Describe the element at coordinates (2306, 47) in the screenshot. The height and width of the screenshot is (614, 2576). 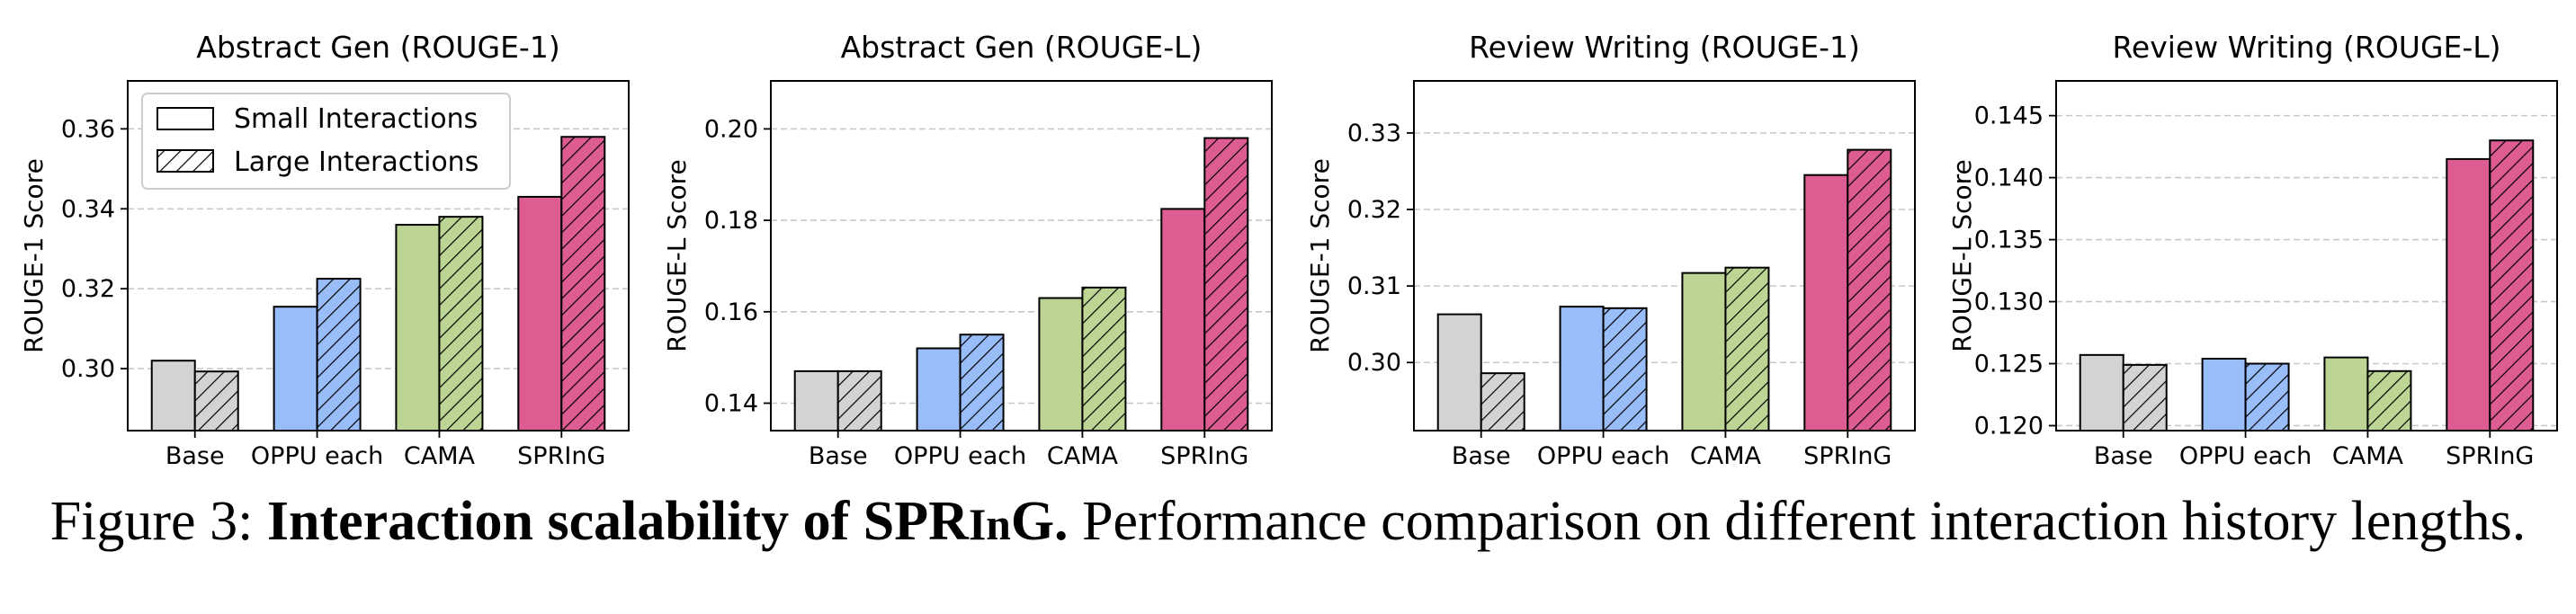
I see `chart-title: Review Writing (ROUGE-L)` at that location.